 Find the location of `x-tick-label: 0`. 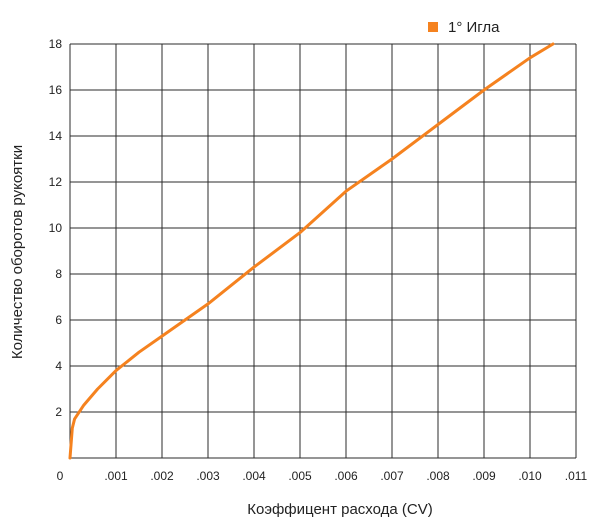

x-tick-label: 0 is located at coordinates (60, 476).